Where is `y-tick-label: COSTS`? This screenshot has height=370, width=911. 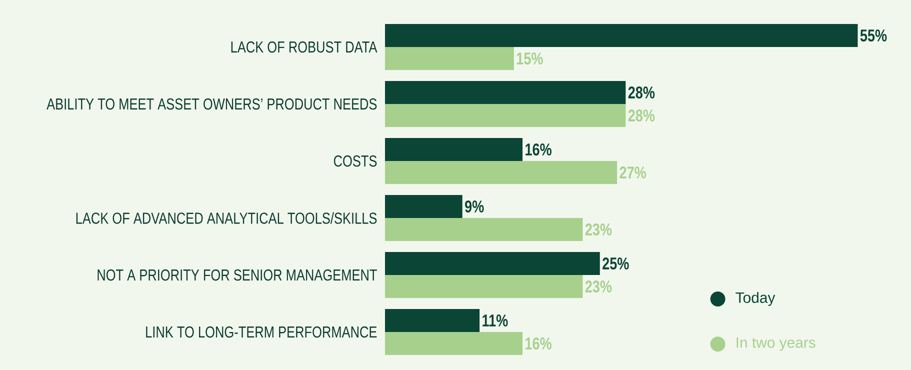
y-tick-label: COSTS is located at coordinates (355, 161).